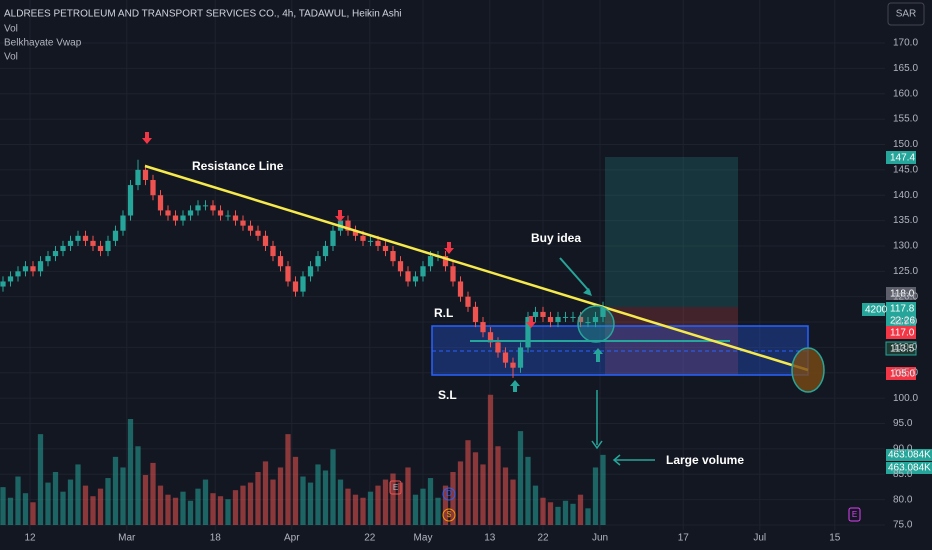 Image resolution: width=932 pixels, height=550 pixels. Describe the element at coordinates (902, 333) in the screenshot. I see `price-tag: 117.0` at that location.